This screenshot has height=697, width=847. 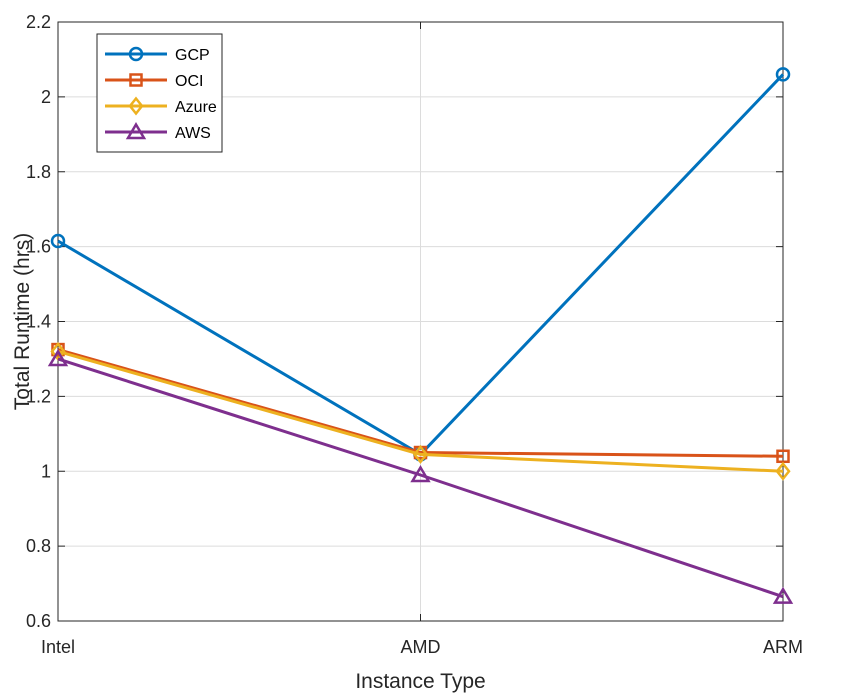 What do you see at coordinates (158, 132) in the screenshot?
I see `legend-entry-aws: AWS` at bounding box center [158, 132].